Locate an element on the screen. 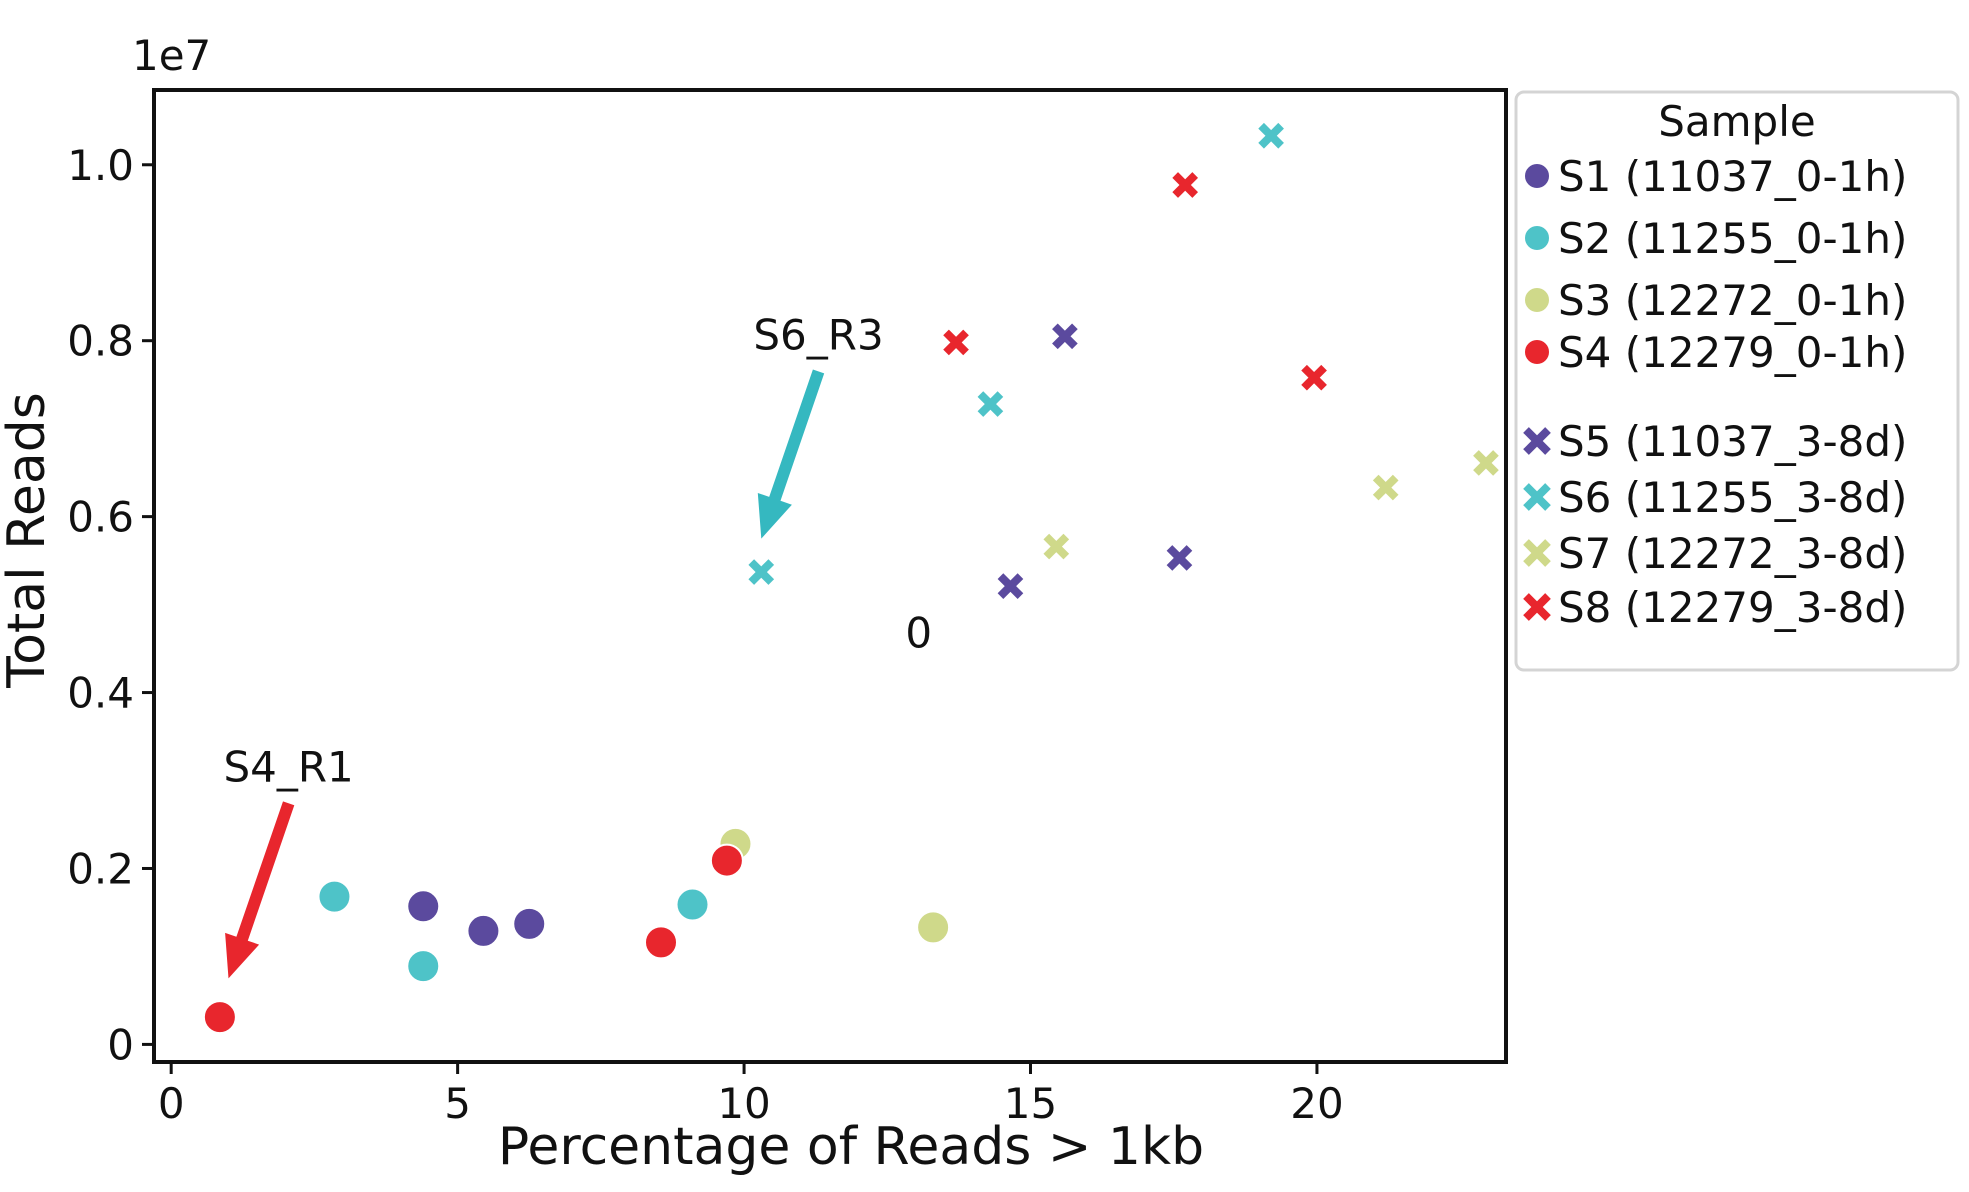 The height and width of the screenshot is (1192, 1969). legend-item: S6 (11255_3-8d) is located at coordinates (1715, 497).